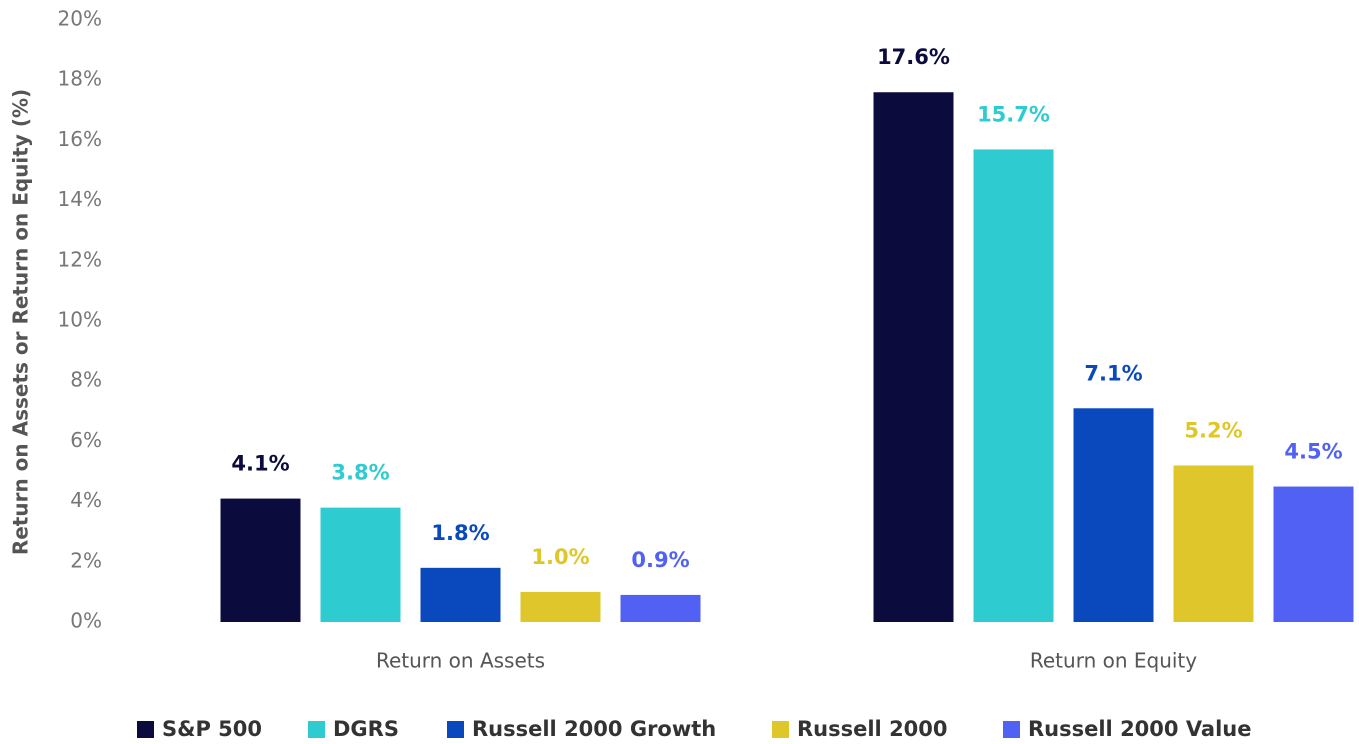  What do you see at coordinates (1140, 729) in the screenshot?
I see `legend-label: Russell 2000 Value` at bounding box center [1140, 729].